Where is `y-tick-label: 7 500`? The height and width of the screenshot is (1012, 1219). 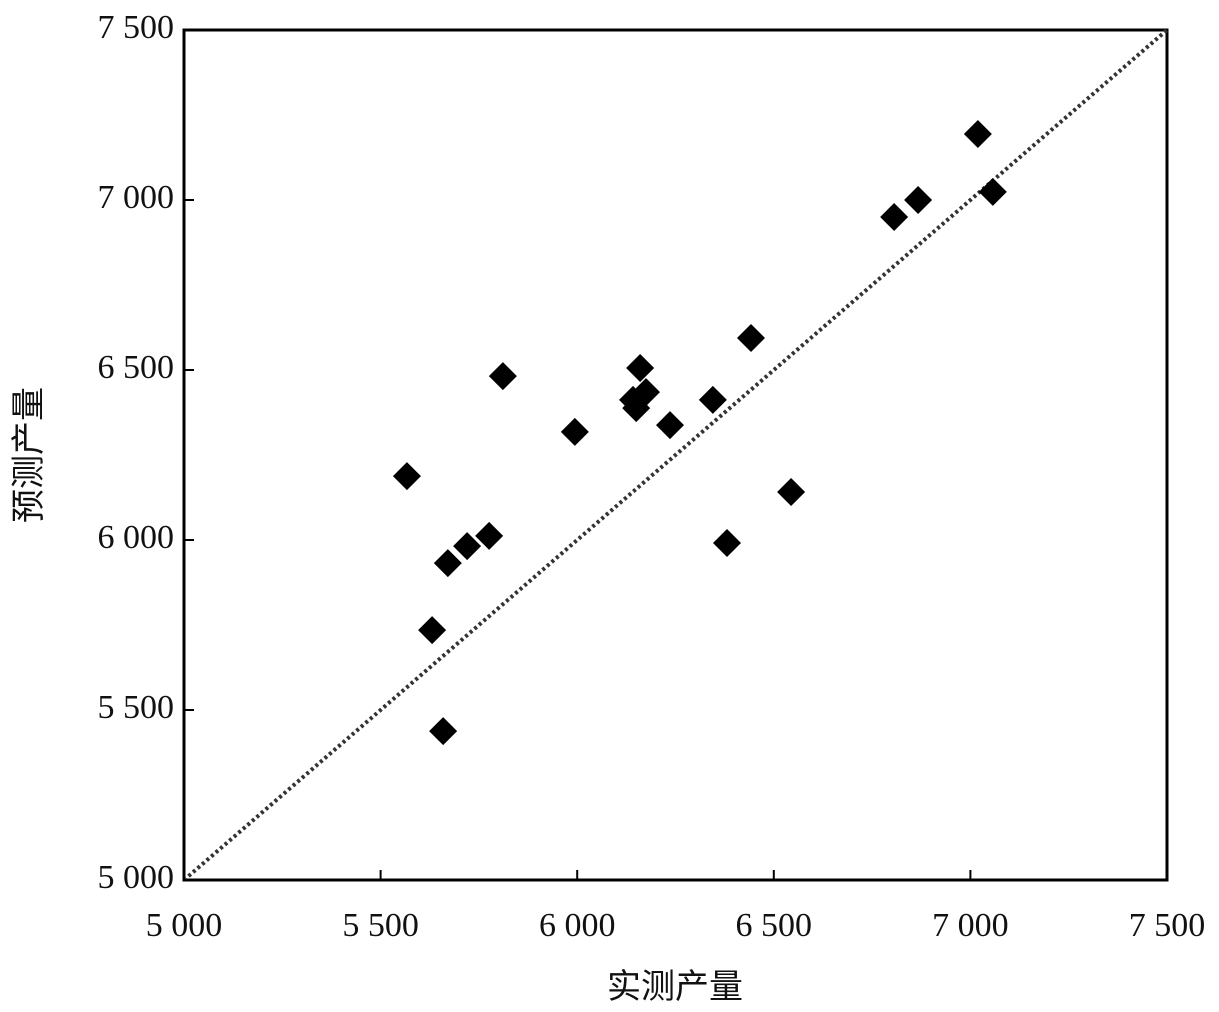 y-tick-label: 7 500 is located at coordinates (136, 27).